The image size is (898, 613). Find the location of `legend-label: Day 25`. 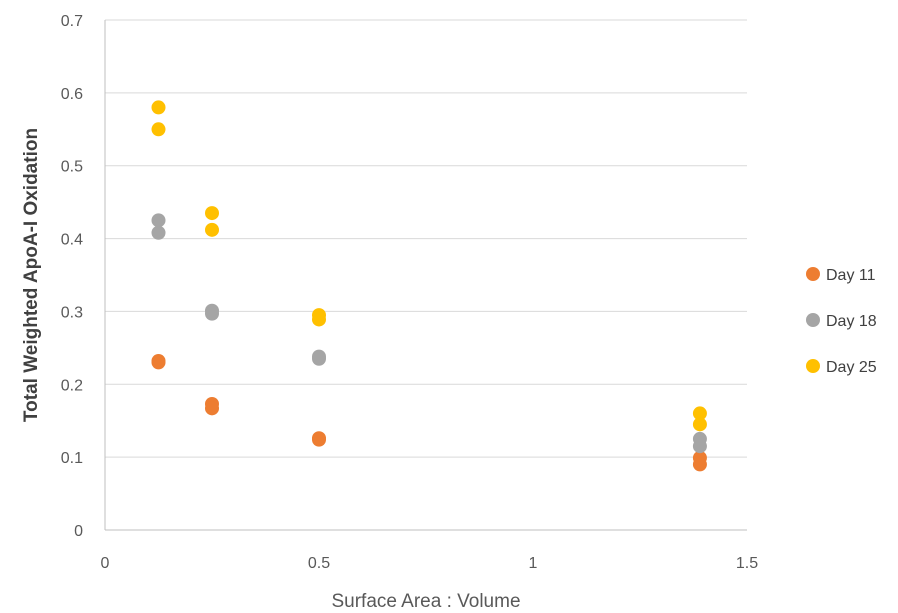

legend-label: Day 25 is located at coordinates (851, 367).